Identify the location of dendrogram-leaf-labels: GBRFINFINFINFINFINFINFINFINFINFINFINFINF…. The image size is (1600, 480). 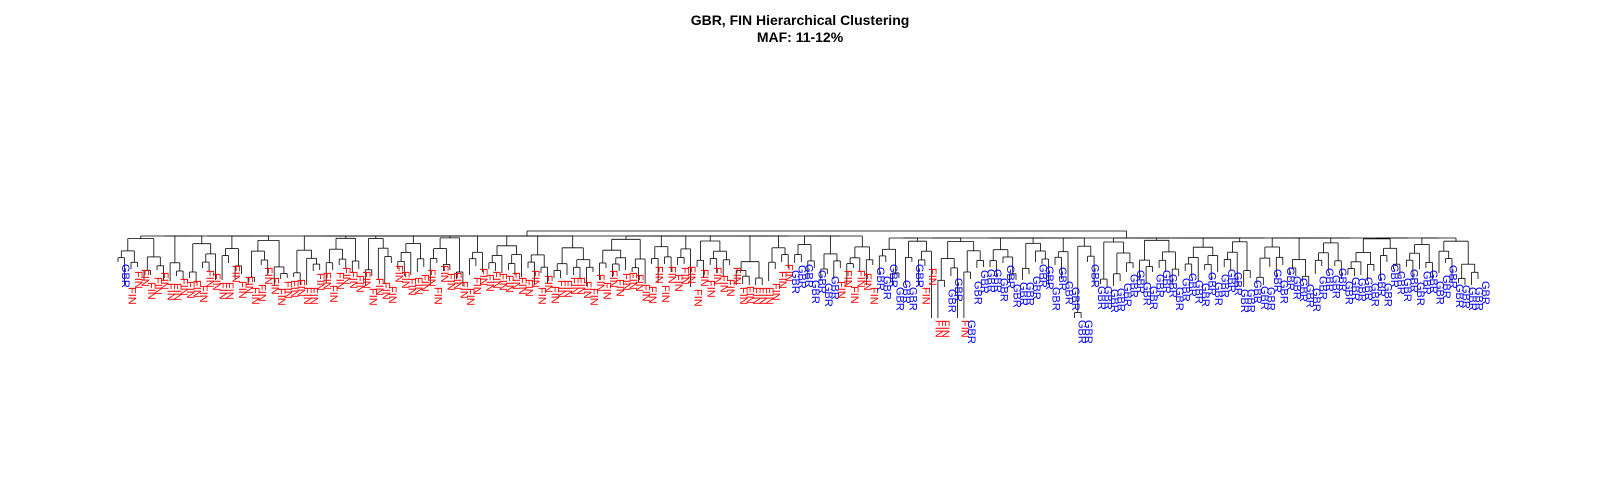
(805, 304).